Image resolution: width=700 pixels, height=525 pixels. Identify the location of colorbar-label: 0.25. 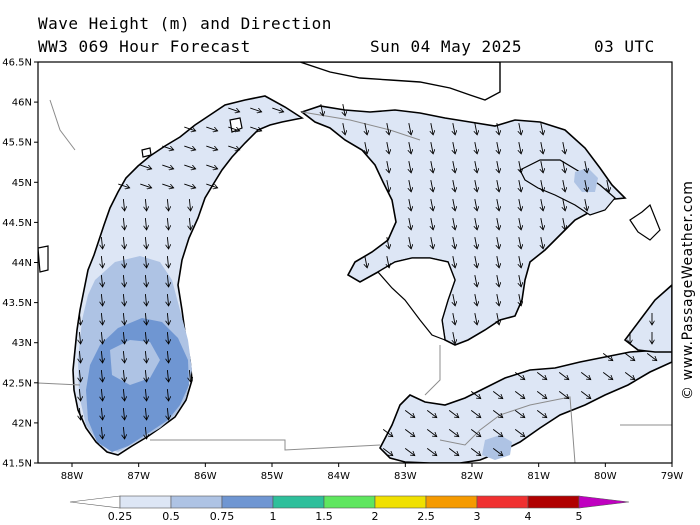
(120, 516).